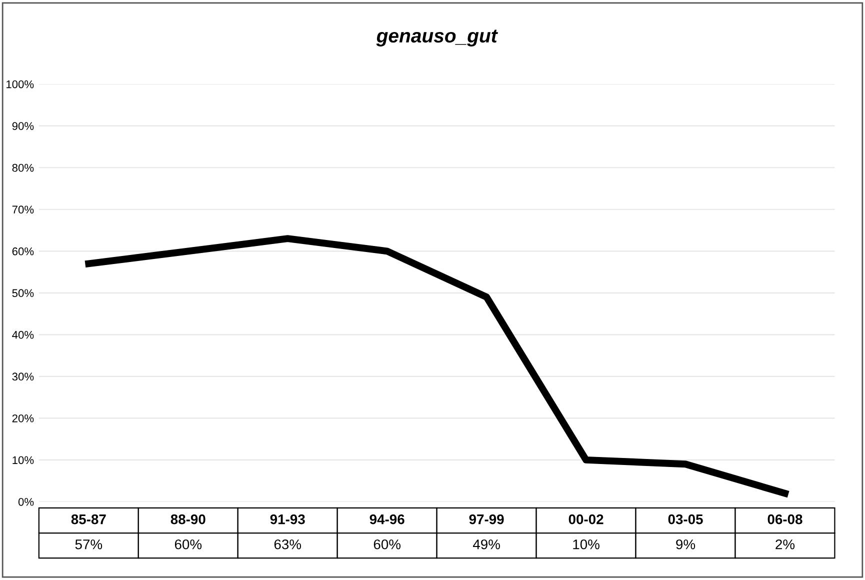  I want to click on y-tick-label: 20%, so click(23, 418).